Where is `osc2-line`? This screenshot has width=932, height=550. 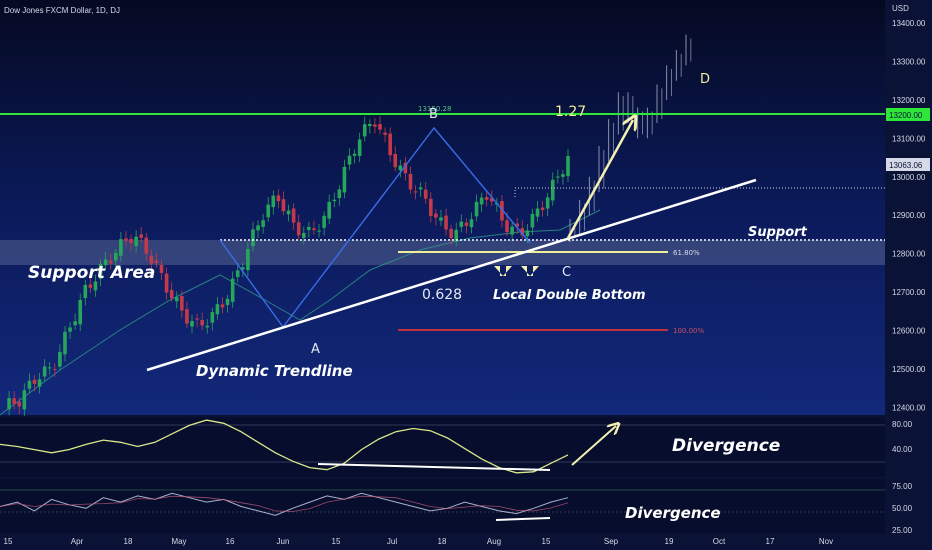 osc2-line is located at coordinates (284, 504).